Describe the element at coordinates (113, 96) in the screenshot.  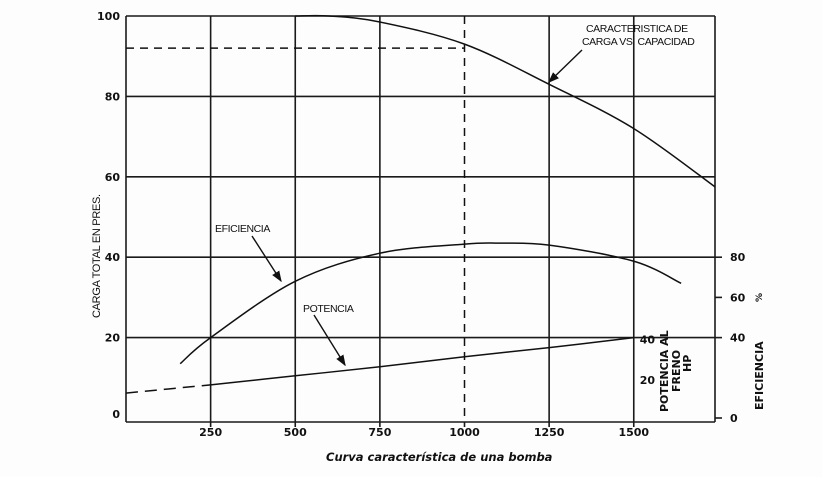
I see `y-tick-label: 80` at that location.